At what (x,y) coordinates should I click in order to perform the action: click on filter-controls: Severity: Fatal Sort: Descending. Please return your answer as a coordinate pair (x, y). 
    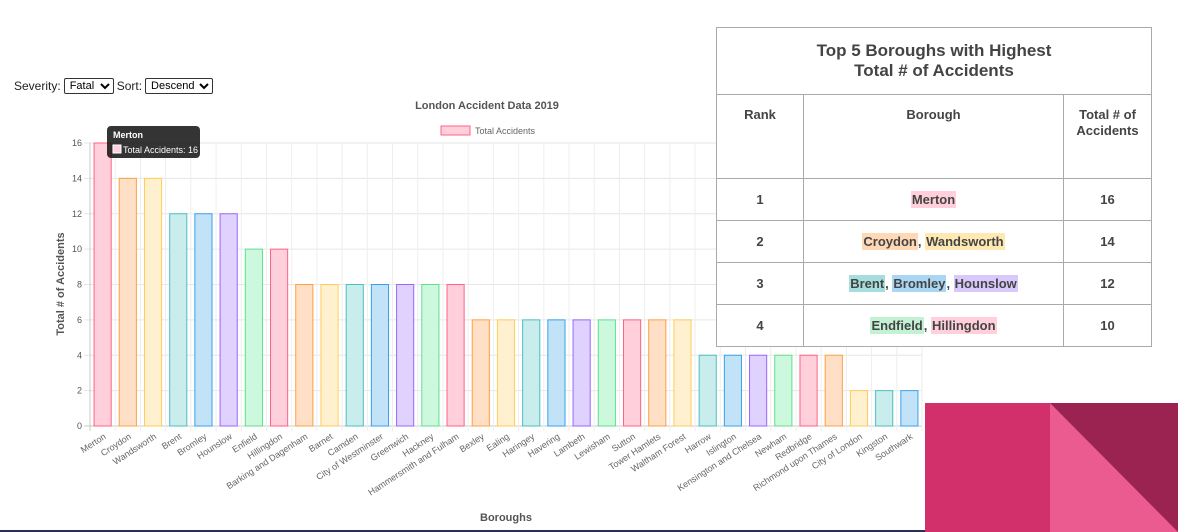
    Looking at the image, I should click on (114, 86).